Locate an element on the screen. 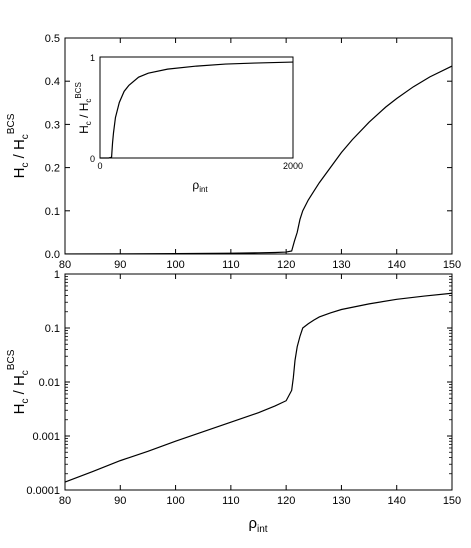 The height and width of the screenshot is (548, 471). top-y-tick-label: 0.5 is located at coordinates (52, 39).